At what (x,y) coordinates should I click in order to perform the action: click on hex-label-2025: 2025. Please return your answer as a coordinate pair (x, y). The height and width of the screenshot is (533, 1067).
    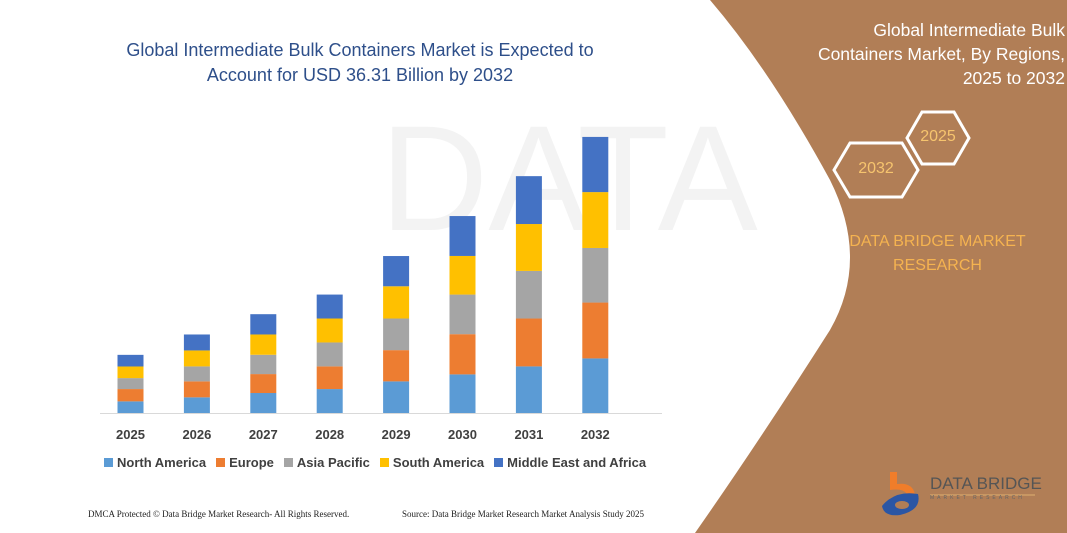
    Looking at the image, I should click on (938, 136).